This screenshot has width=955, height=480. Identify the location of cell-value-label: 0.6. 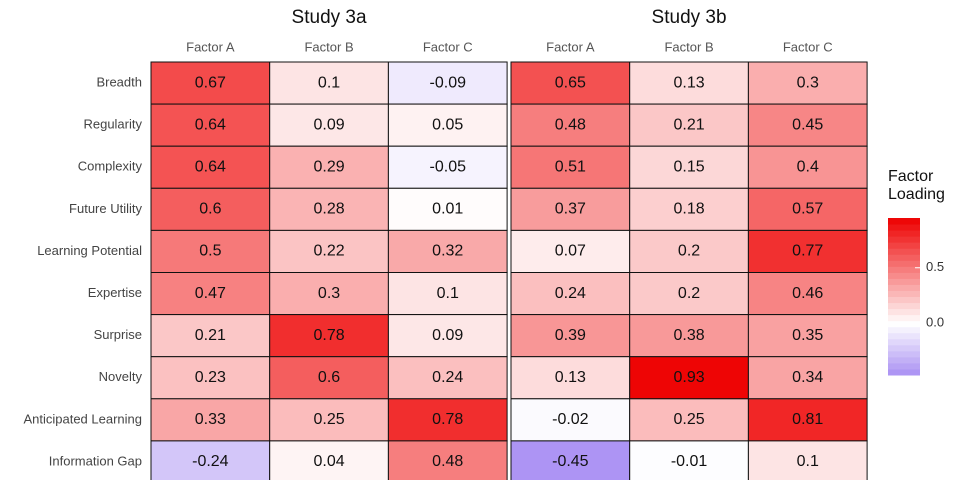
(329, 377).